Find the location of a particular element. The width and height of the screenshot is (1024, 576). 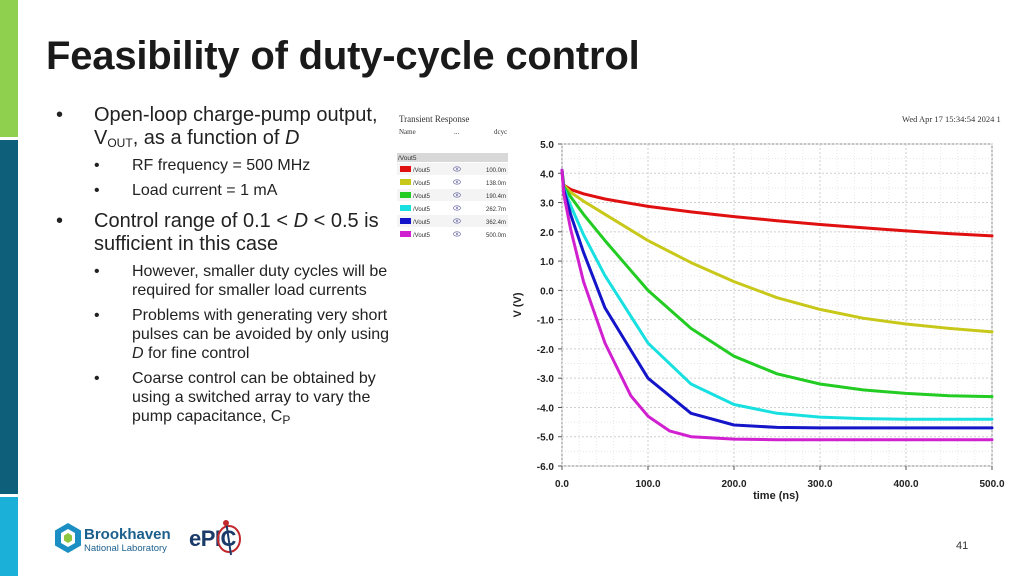

x-tick-label: 100.0 is located at coordinates (647, 484).